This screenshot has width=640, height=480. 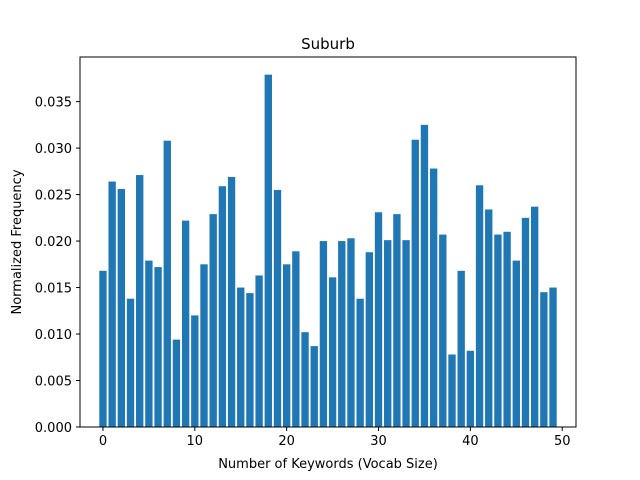 What do you see at coordinates (53, 428) in the screenshot?
I see `y-tick-label: 0.000` at bounding box center [53, 428].